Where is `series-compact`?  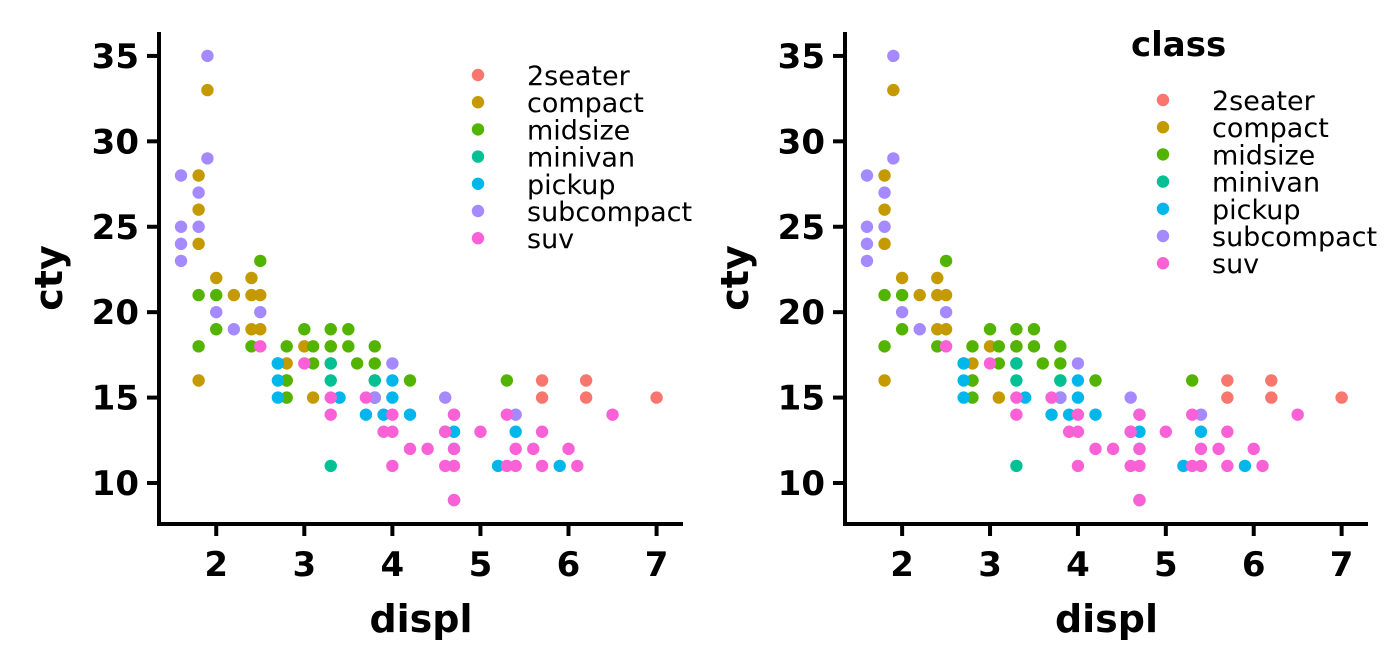 series-compact is located at coordinates (950, 243).